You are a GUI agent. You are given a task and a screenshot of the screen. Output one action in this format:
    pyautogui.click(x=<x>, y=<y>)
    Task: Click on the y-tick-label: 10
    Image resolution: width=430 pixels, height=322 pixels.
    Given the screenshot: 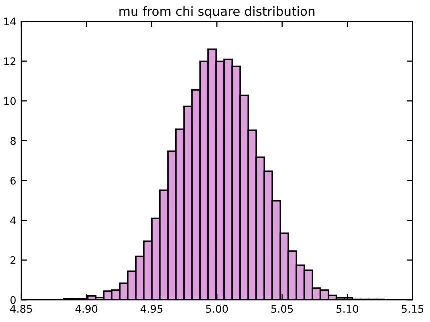 What is the action you would take?
    pyautogui.click(x=10, y=101)
    